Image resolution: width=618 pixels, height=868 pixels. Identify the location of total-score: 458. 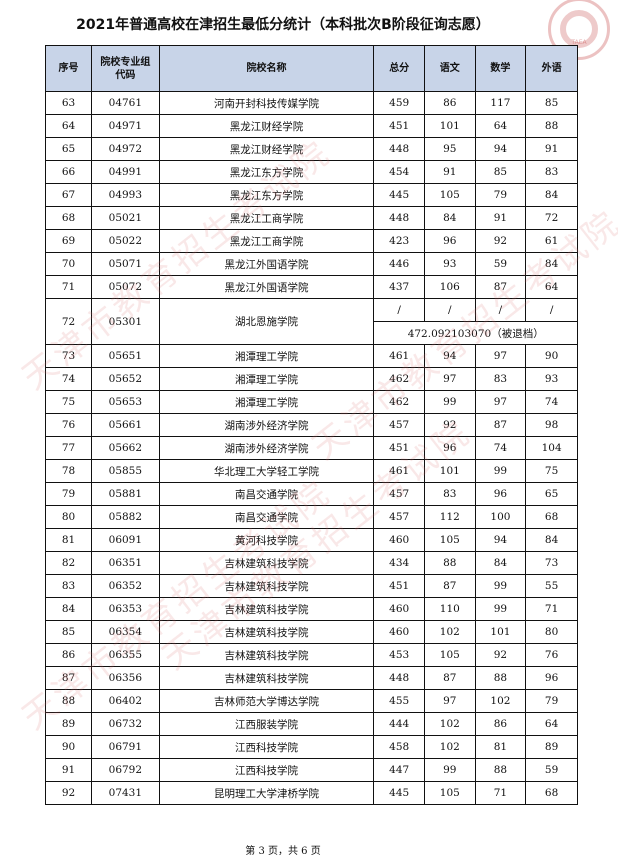
(399, 747).